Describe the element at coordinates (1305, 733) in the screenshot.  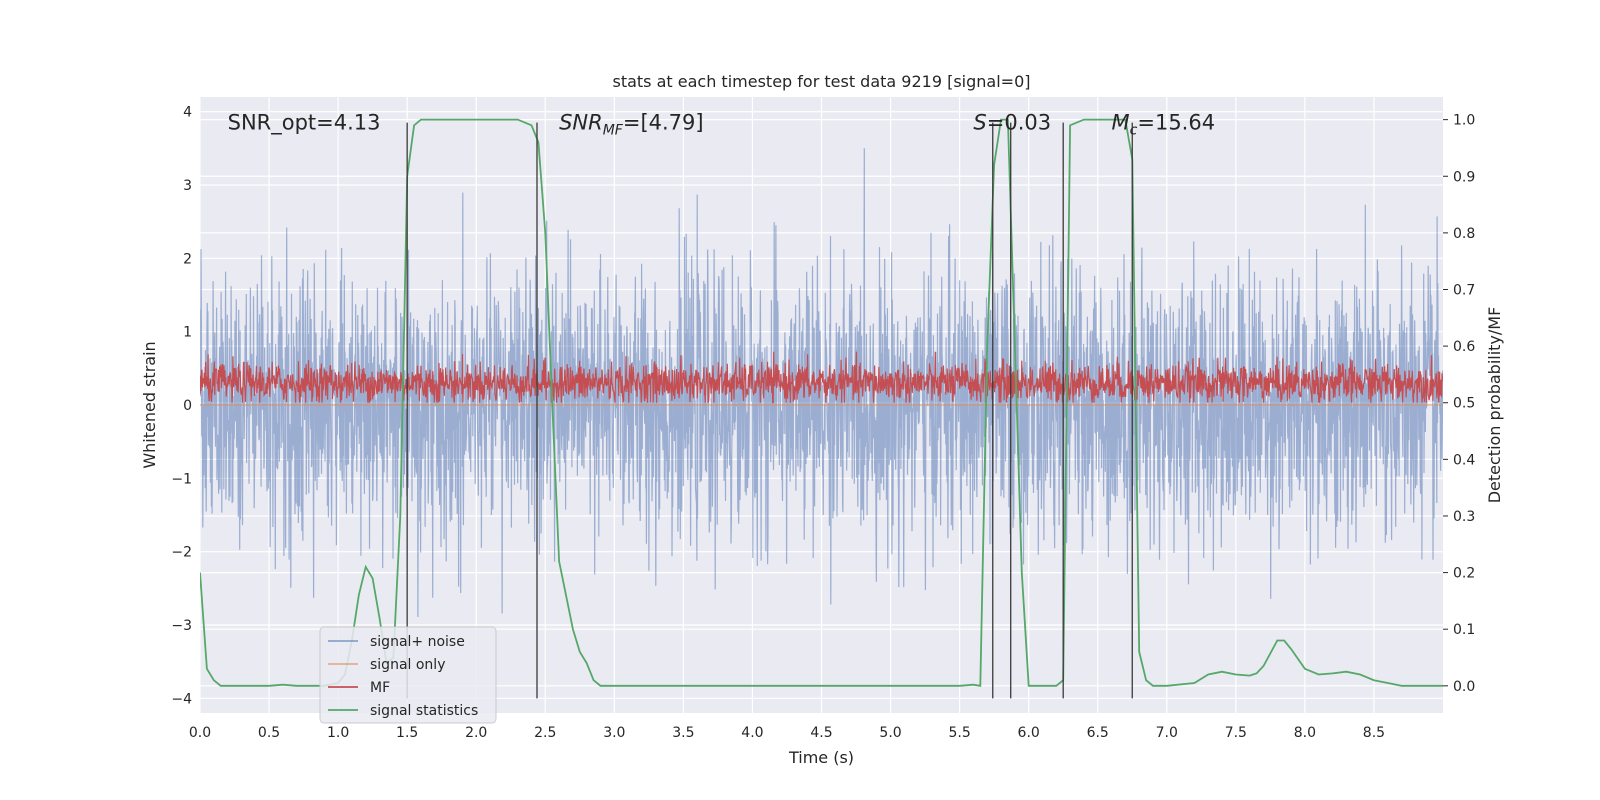
I see `x-tick-label: 8.0` at that location.